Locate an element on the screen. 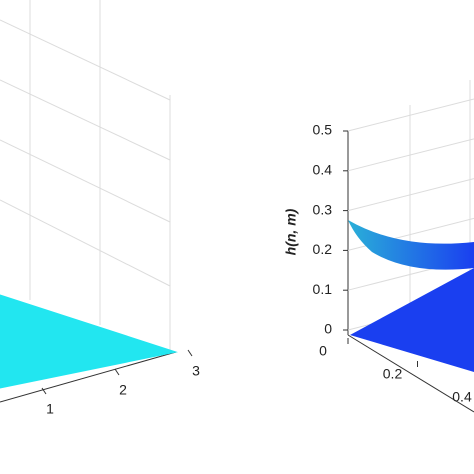 This screenshot has height=474, width=474. z-axis-label: h(n, m) is located at coordinates (291, 231).